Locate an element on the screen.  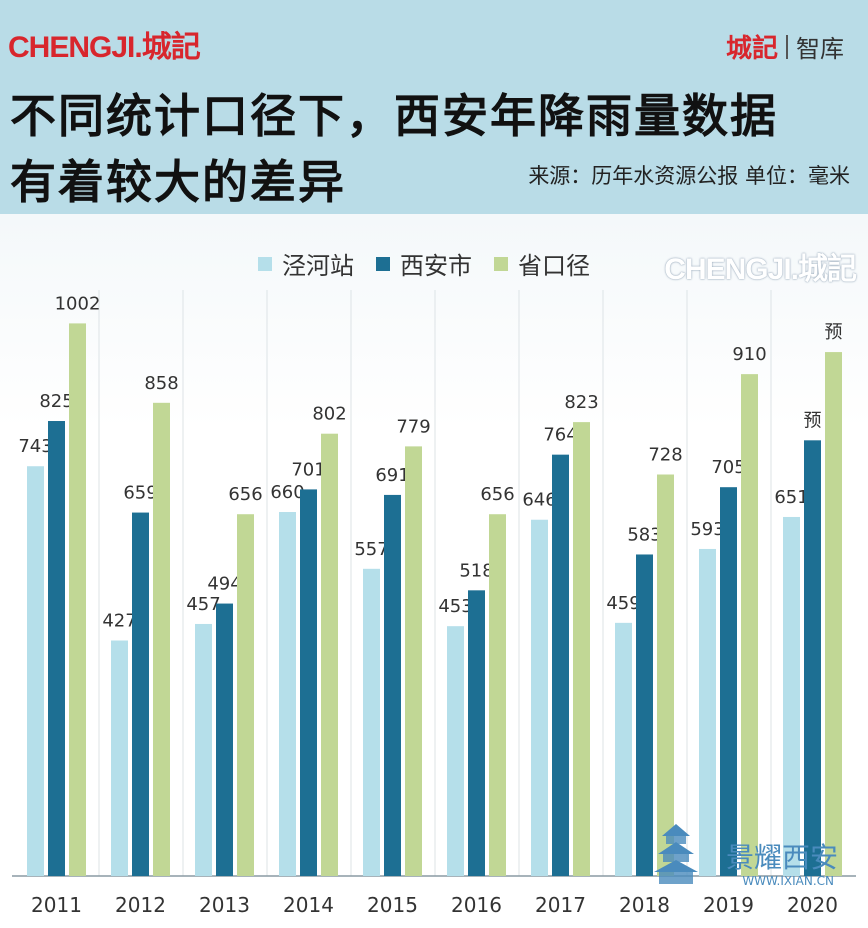
data-label-2019-s1: 705 is located at coordinates (728, 467).